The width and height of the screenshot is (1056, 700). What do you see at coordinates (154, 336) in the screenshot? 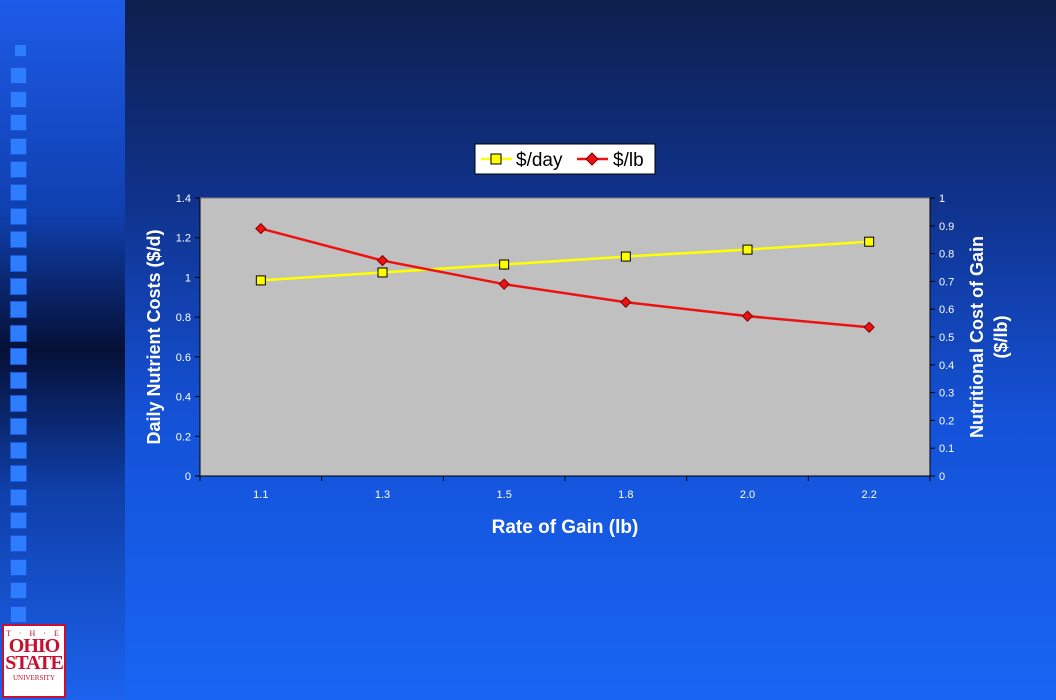
I see `y-axis-title: Daily Nutrient Costs ($/d)` at bounding box center [154, 336].